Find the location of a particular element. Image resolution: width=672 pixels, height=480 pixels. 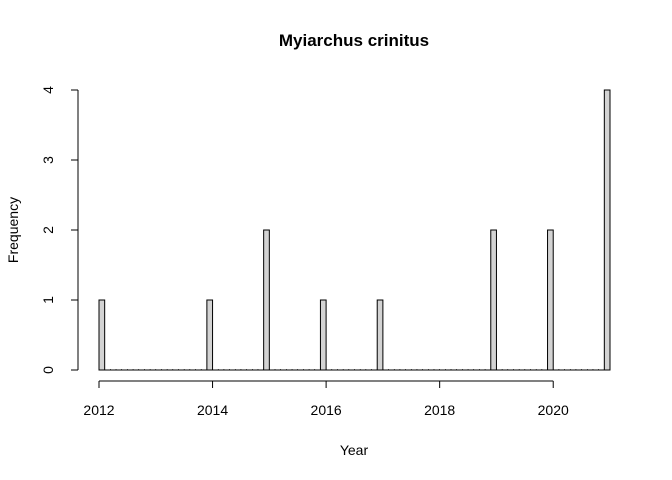

empty-bins is located at coordinates (354, 370).